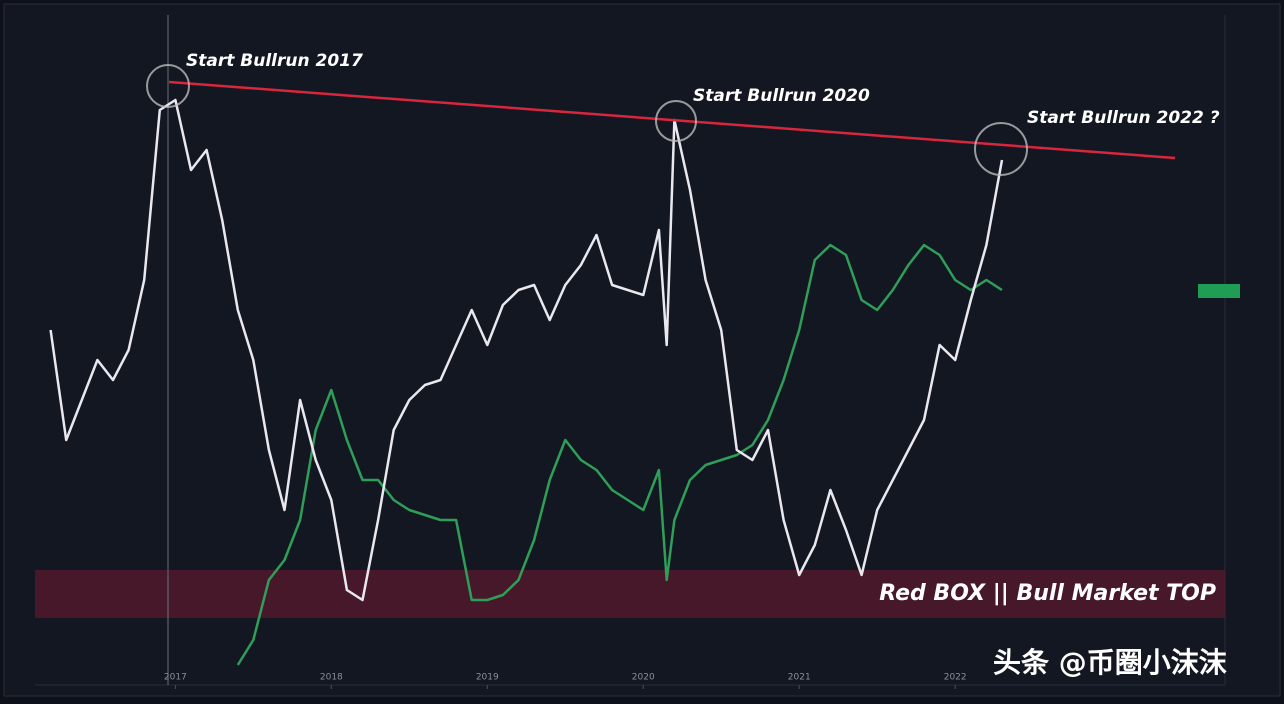  What do you see at coordinates (781, 96) in the screenshot?
I see `annotation: Start Bullrun 2020` at bounding box center [781, 96].